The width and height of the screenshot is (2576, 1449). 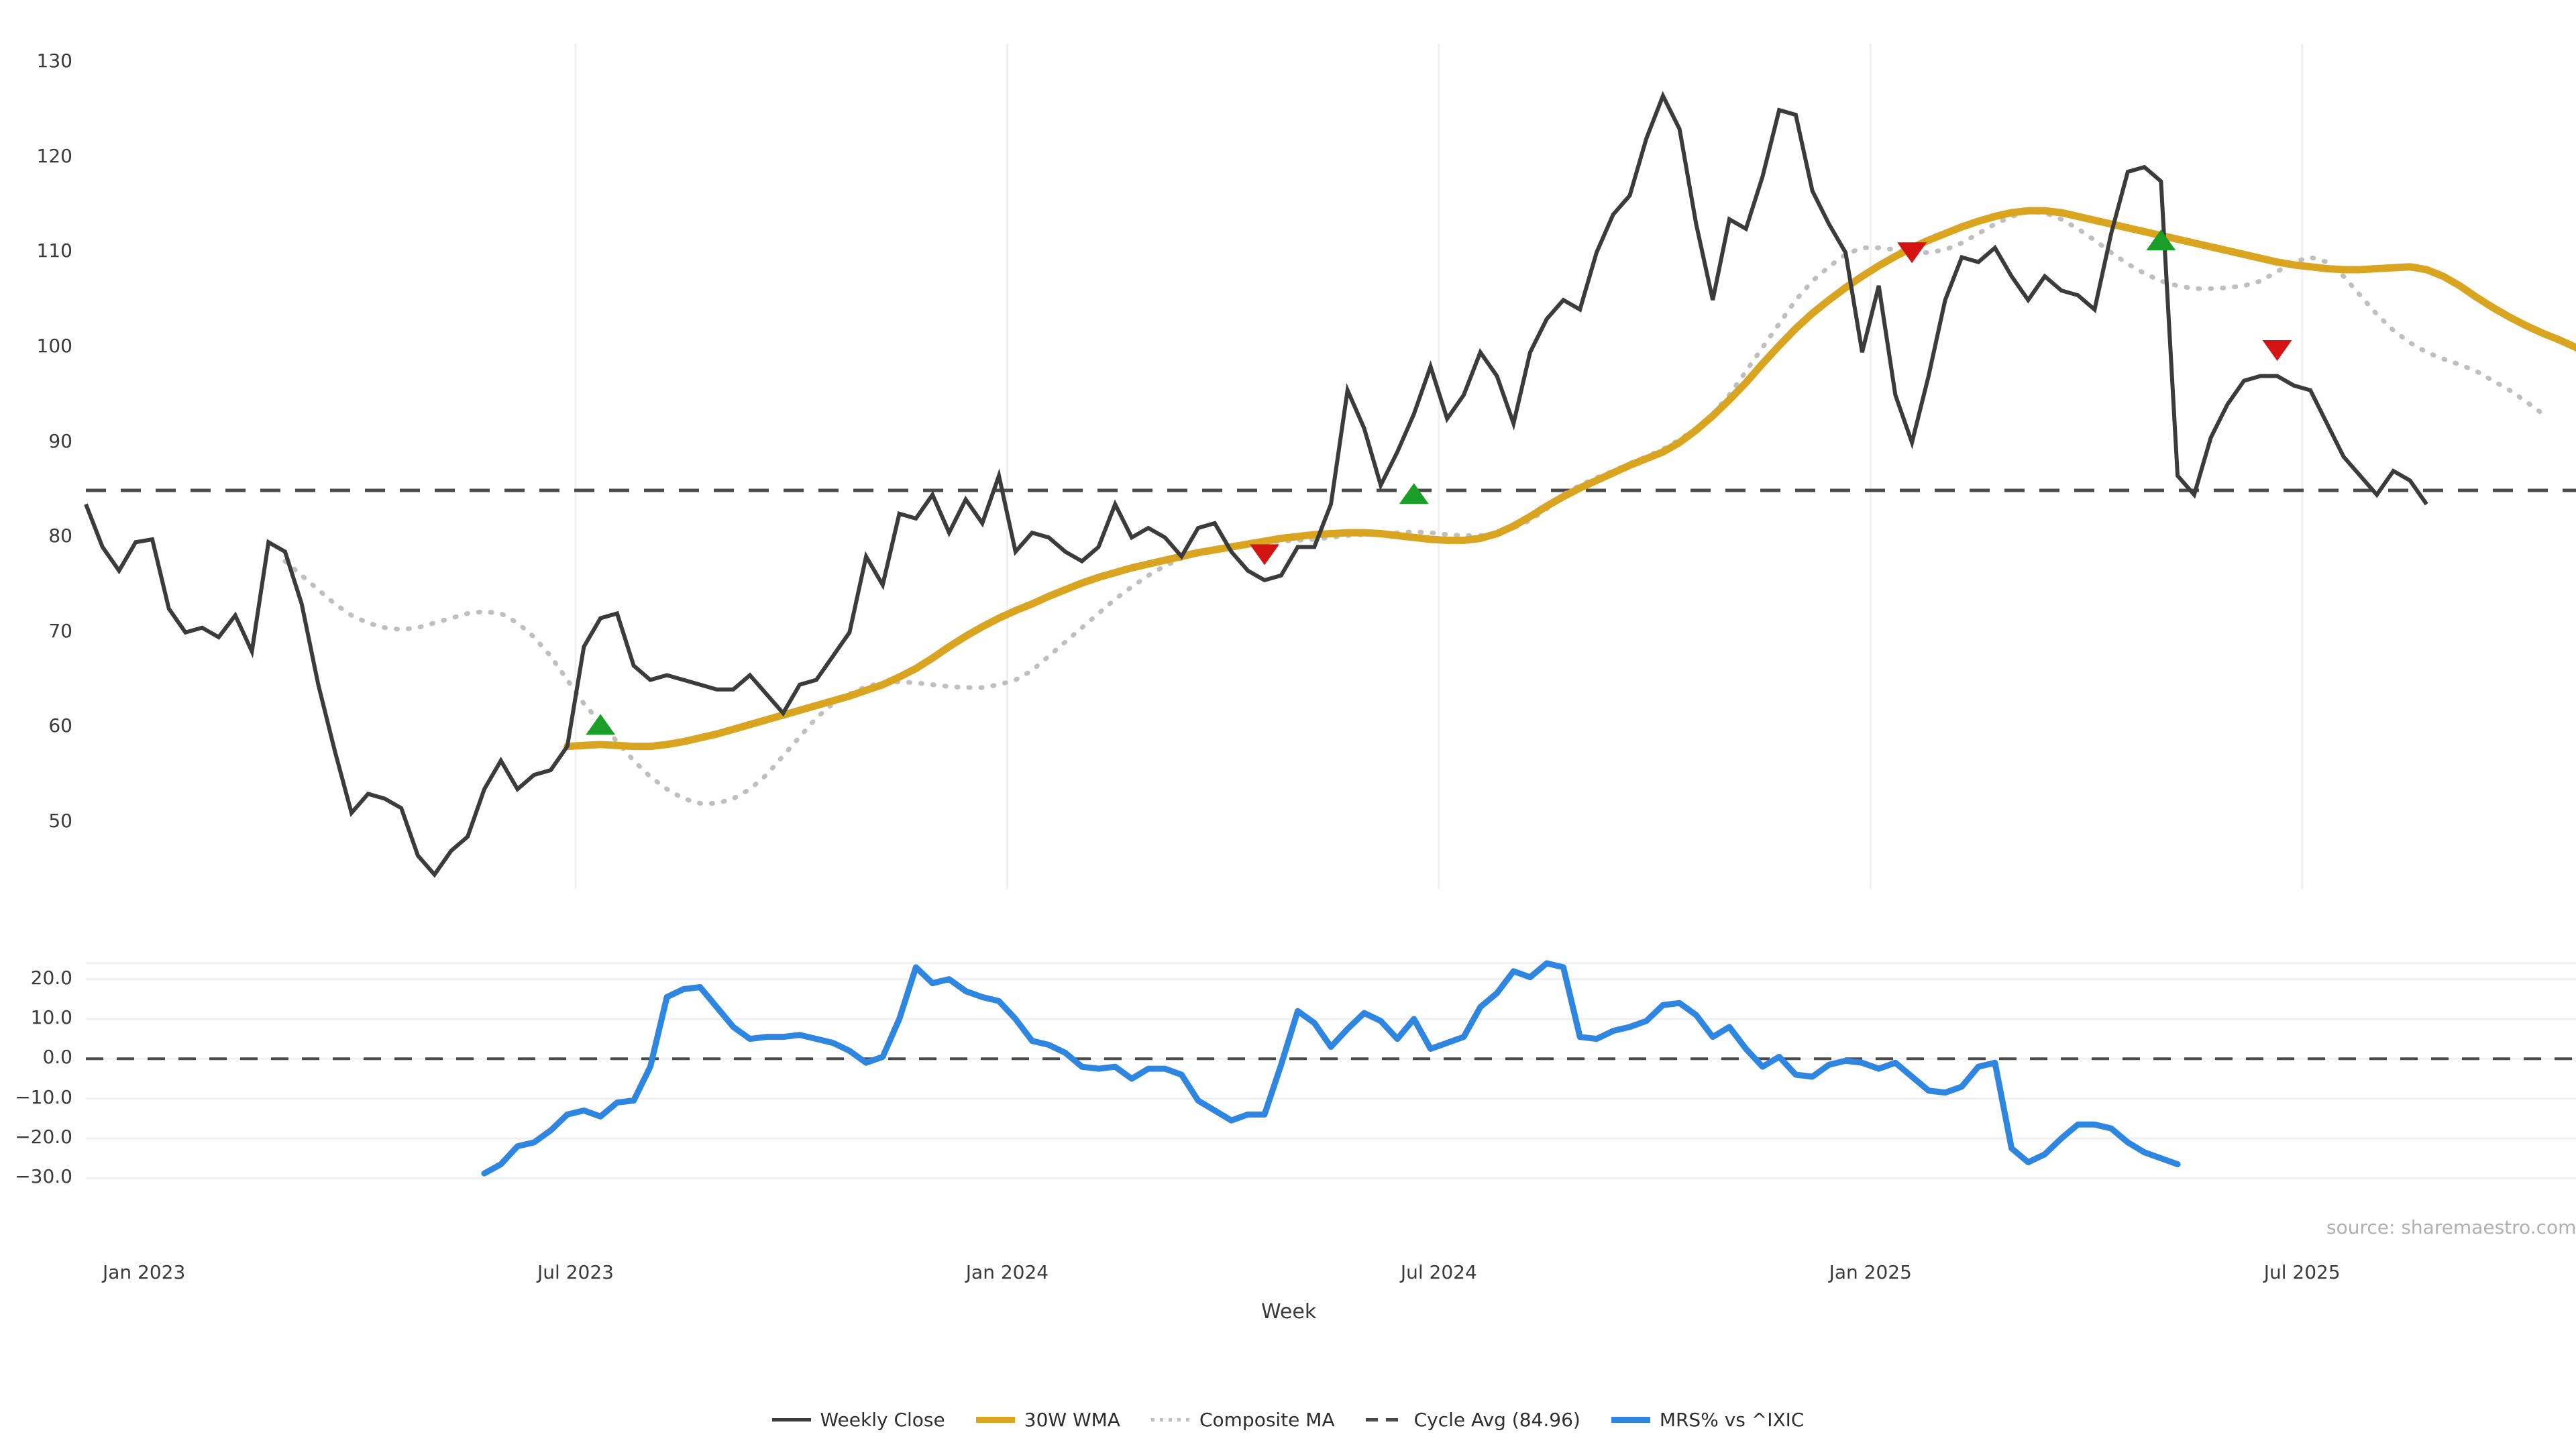 What do you see at coordinates (57, 1057) in the screenshot?
I see `mrs-y-tick: 0.0` at bounding box center [57, 1057].